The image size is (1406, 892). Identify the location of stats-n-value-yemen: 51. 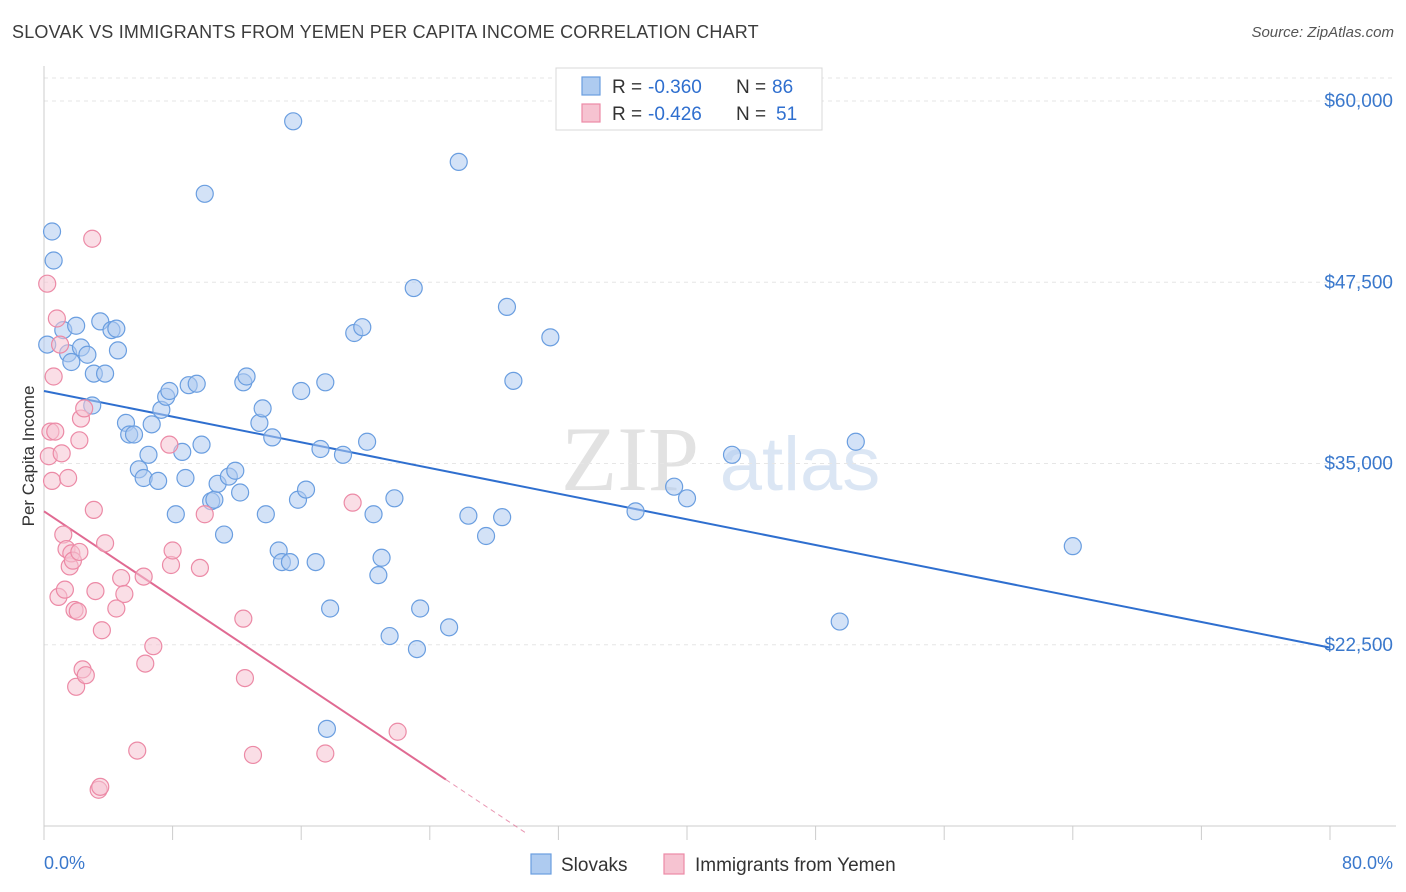
(786, 114).